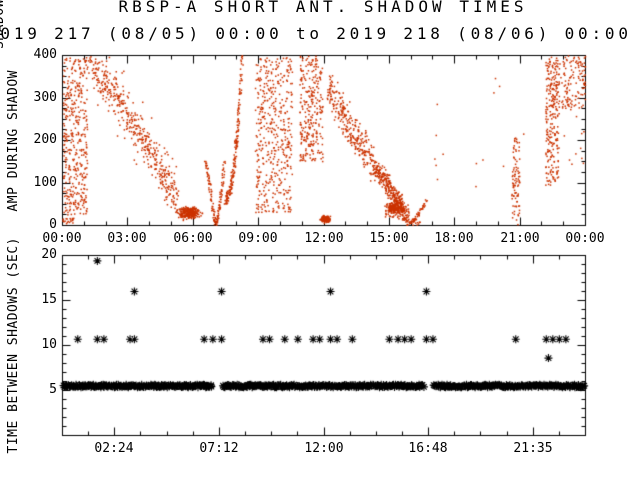 Image resolution: width=640 pixels, height=480 pixels. What do you see at coordinates (49, 344) in the screenshot?
I see `bottom-y-tick-label: 10` at bounding box center [49, 344].